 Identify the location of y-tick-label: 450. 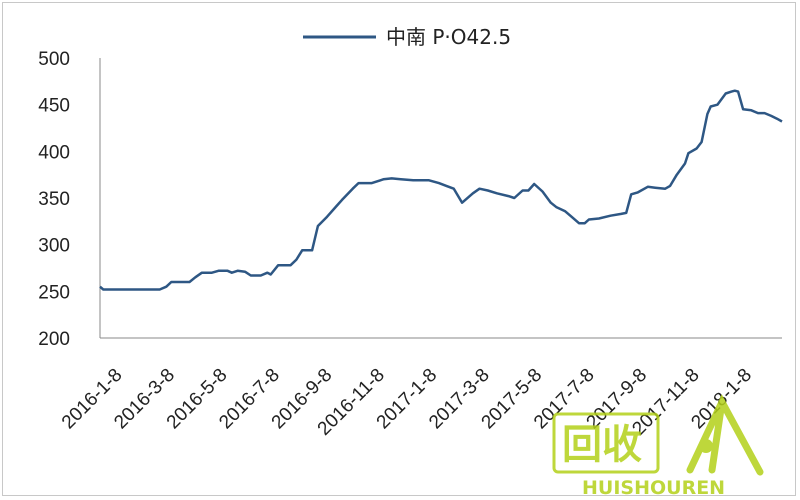
(54, 106).